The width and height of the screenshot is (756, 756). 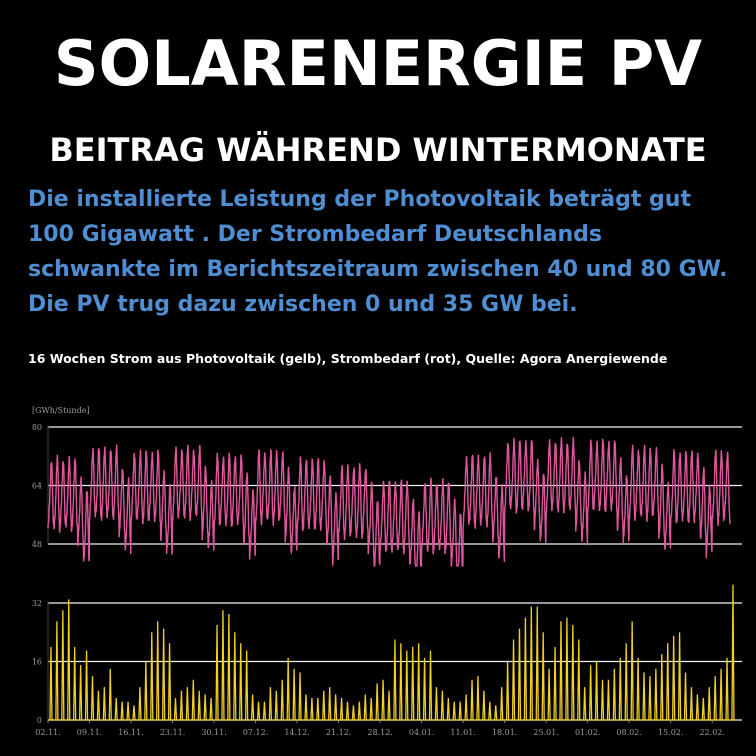 What do you see at coordinates (379, 732) in the screenshot?
I see `x-tick-label: 28.12.` at bounding box center [379, 732].